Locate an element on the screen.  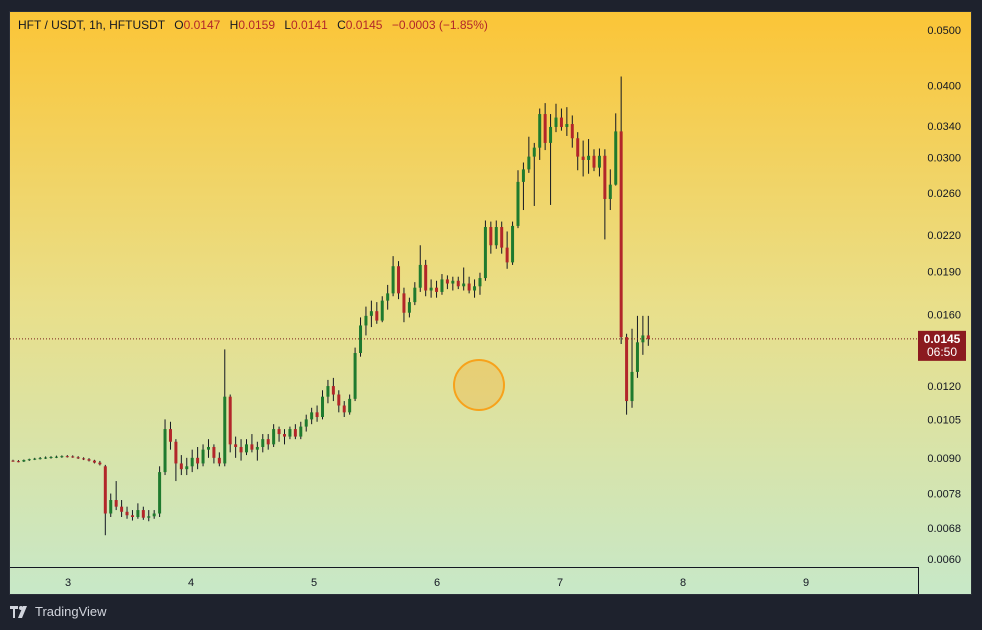
open-value: 0.0147 is located at coordinates (202, 25).